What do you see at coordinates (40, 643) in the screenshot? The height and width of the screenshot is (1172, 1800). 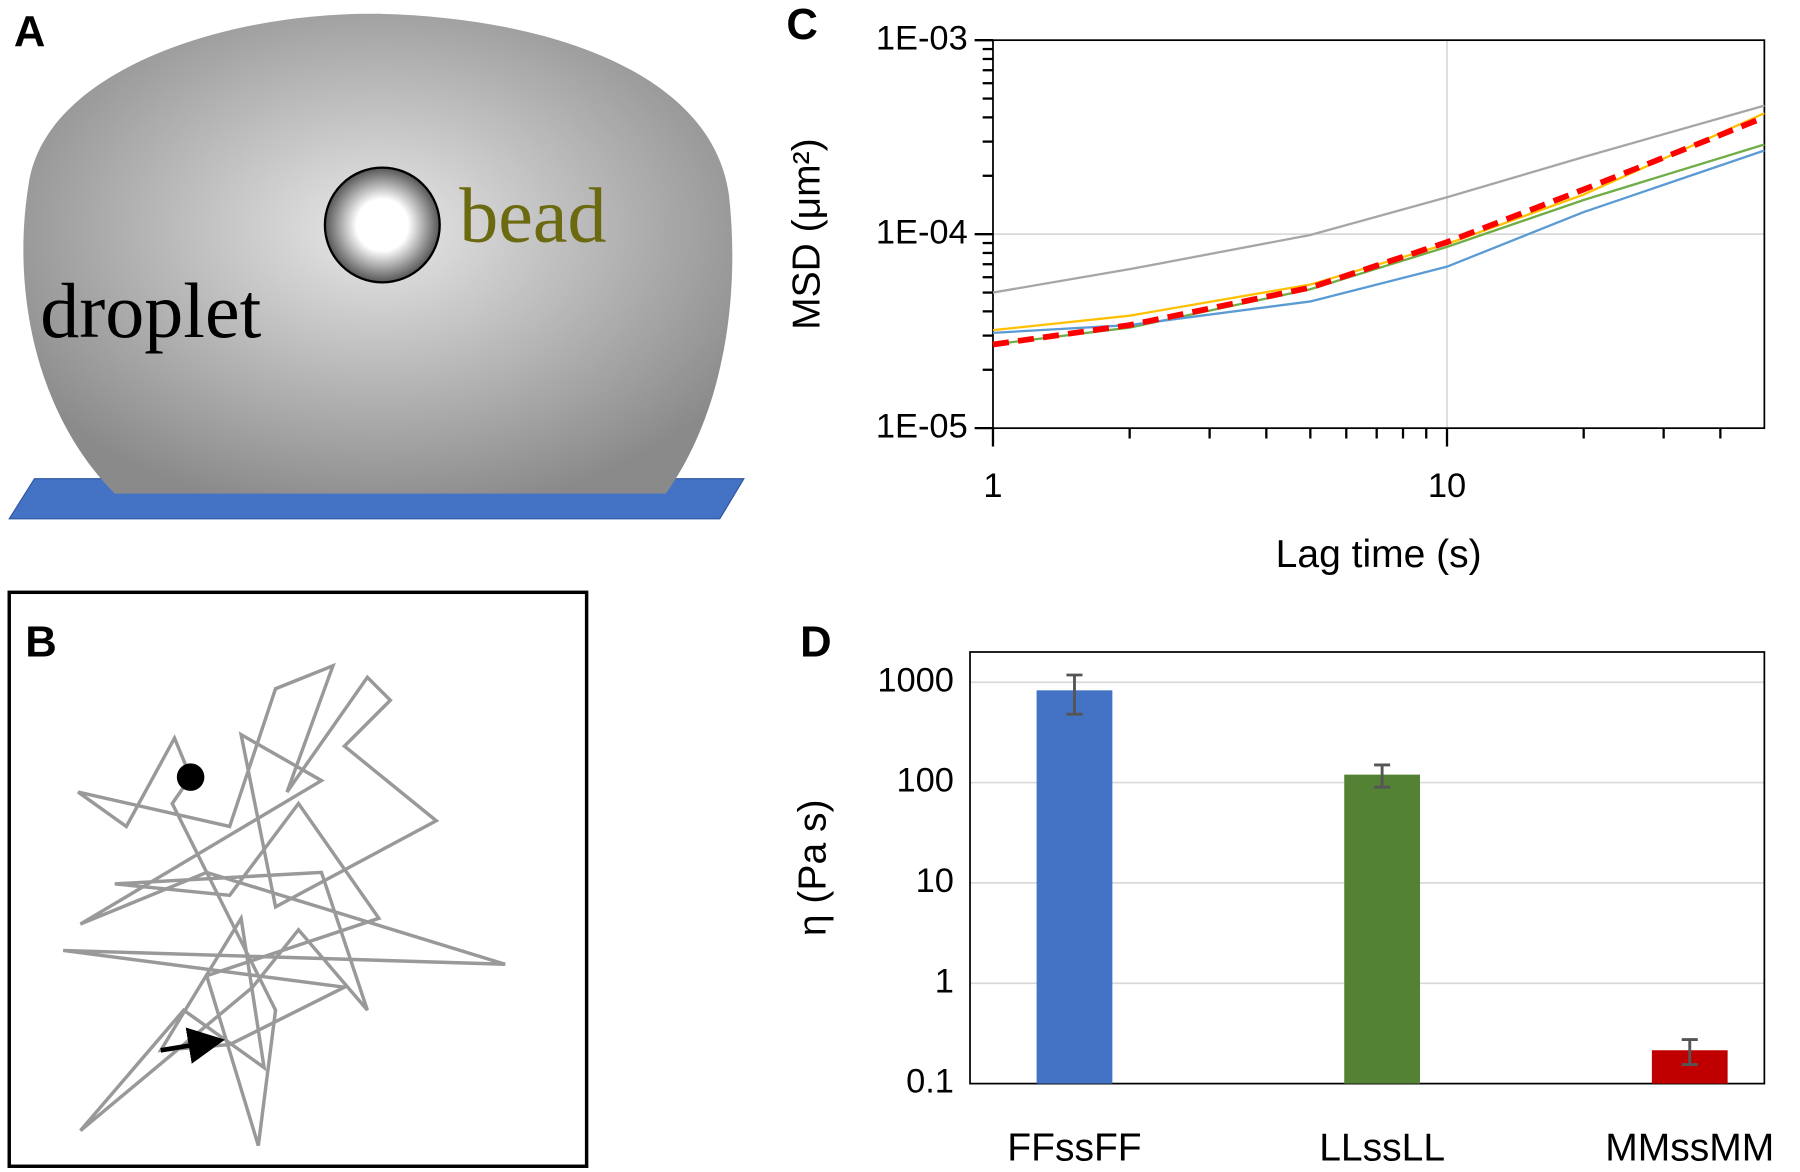 I see `panel-label: B` at bounding box center [40, 643].